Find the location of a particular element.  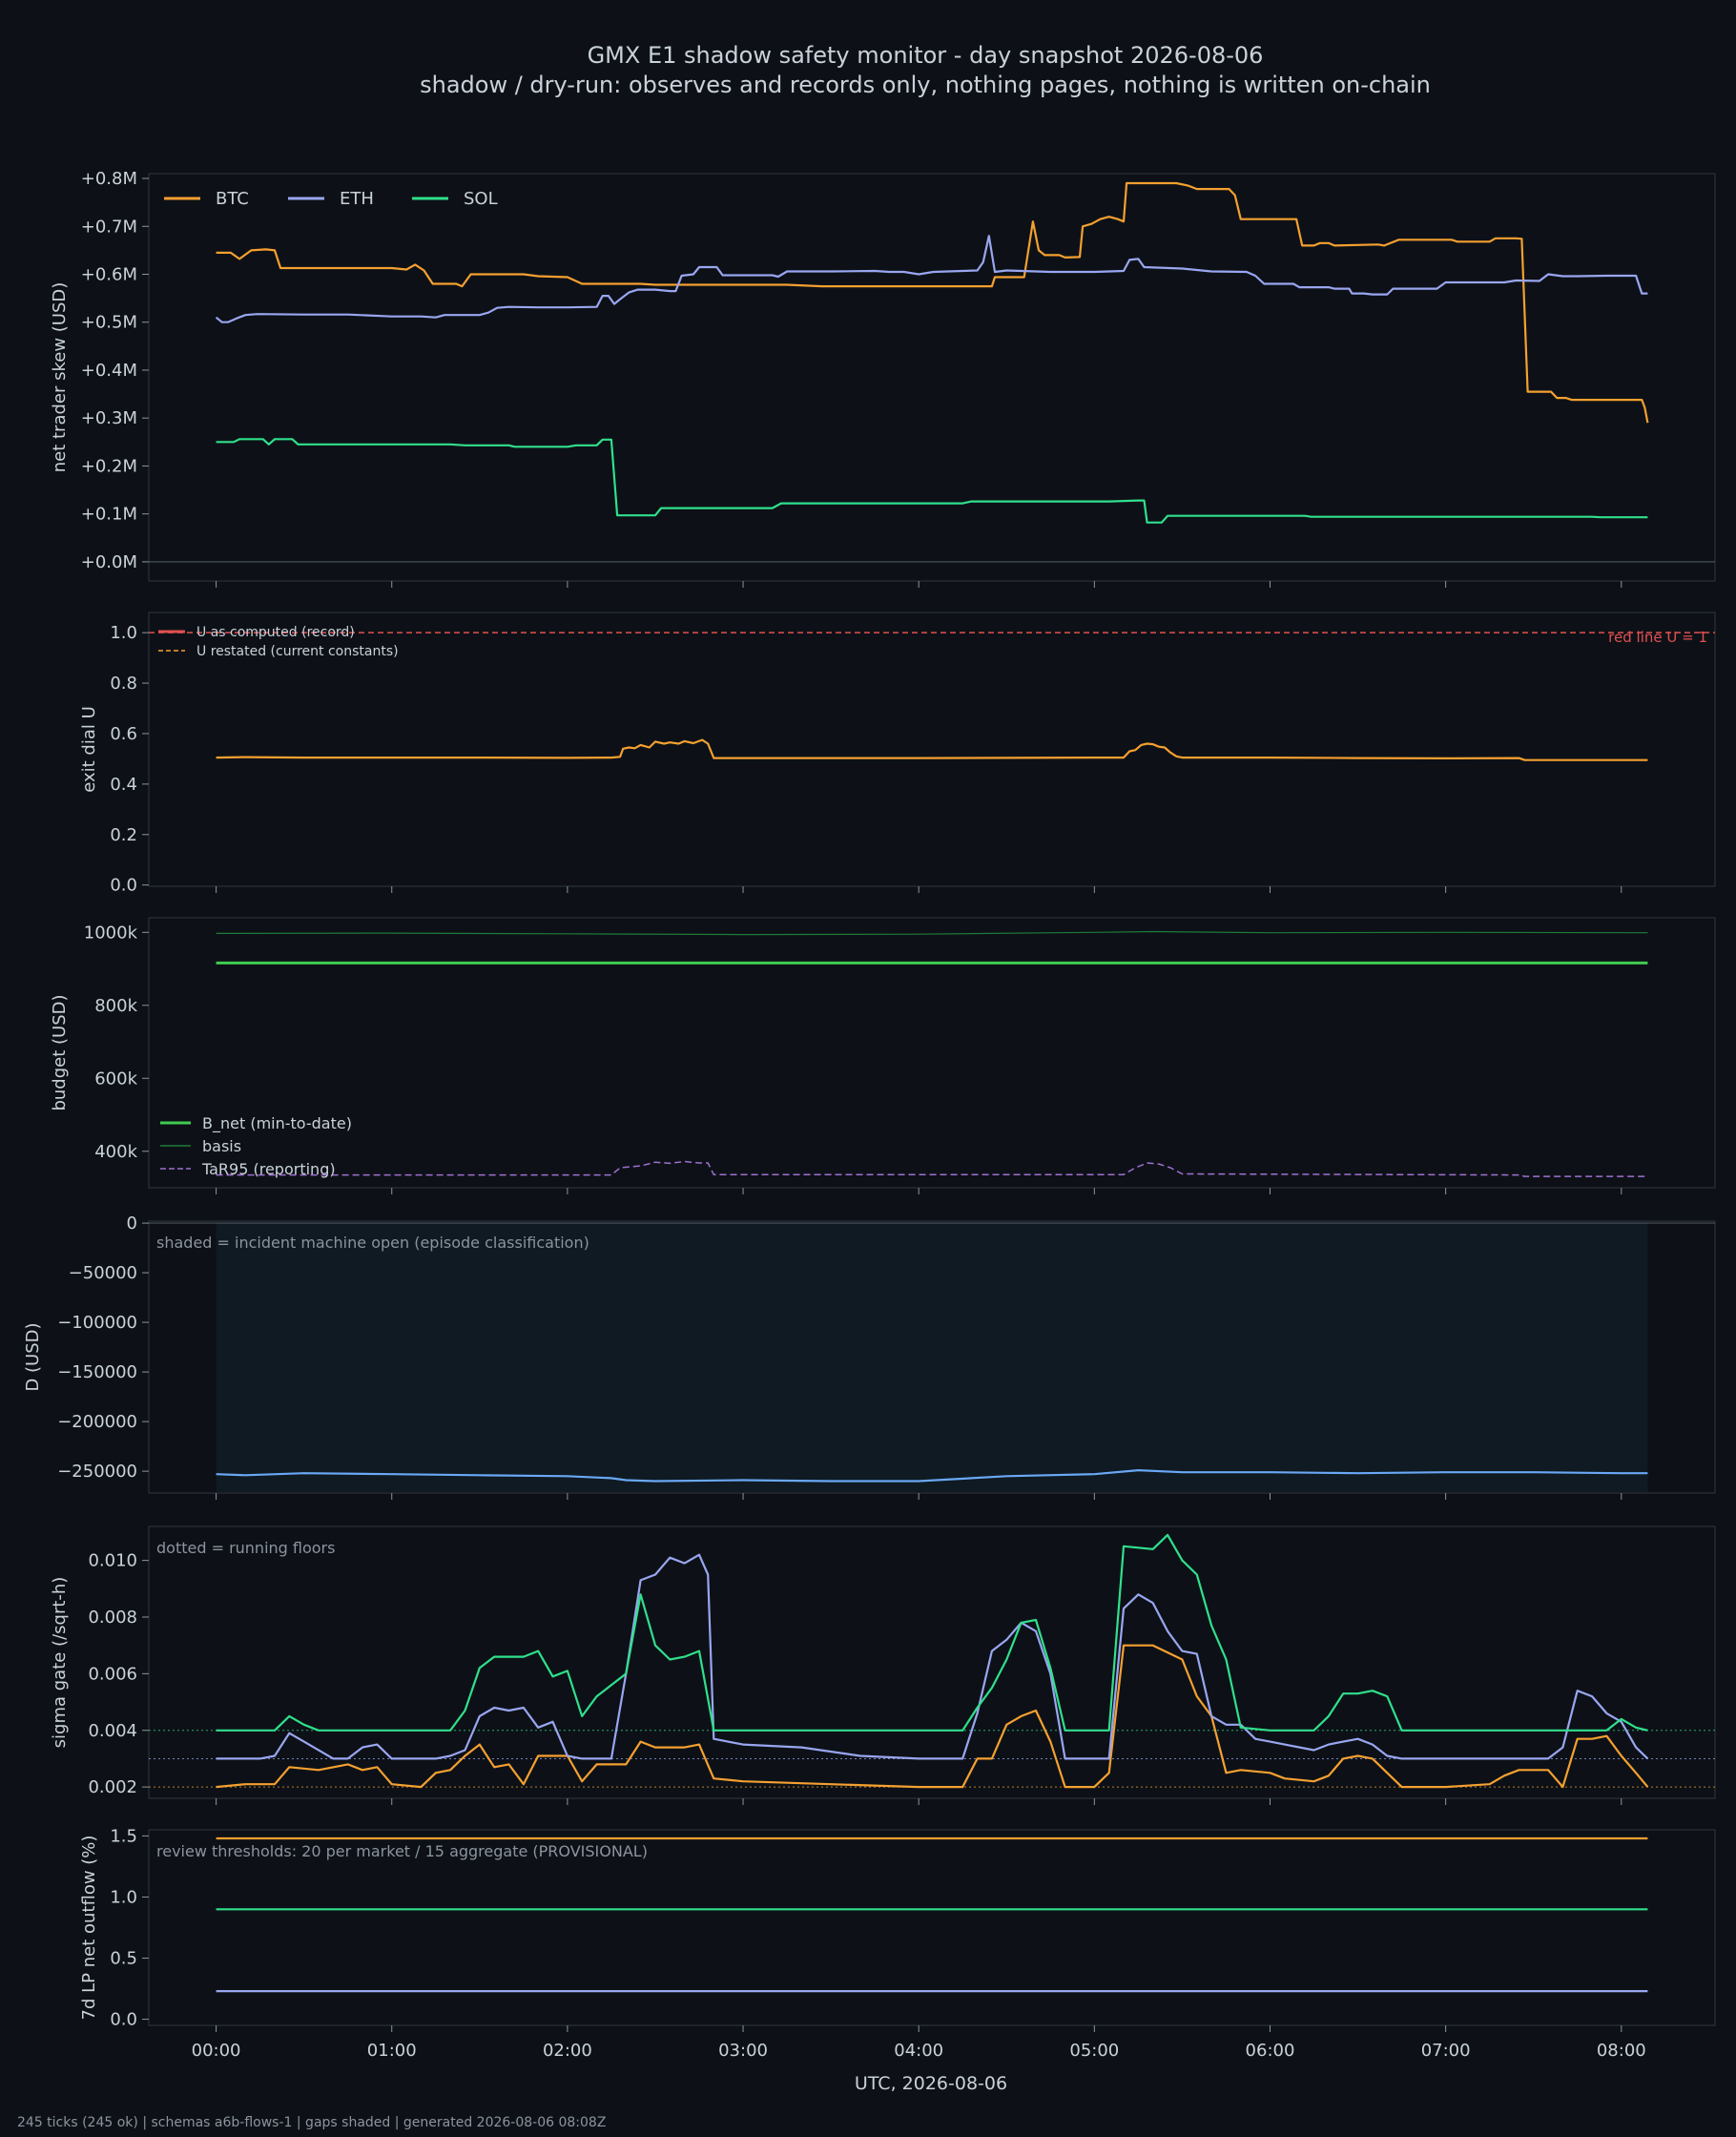

y-axis-label: D (USD) is located at coordinates (33, 1356).